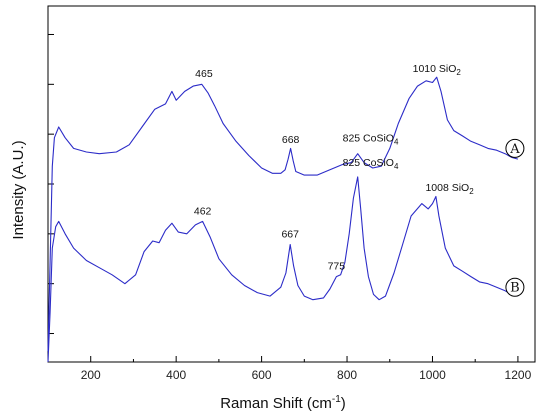  What do you see at coordinates (437, 70) in the screenshot?
I see `peak-annotation: 1010 SiO2` at bounding box center [437, 70].